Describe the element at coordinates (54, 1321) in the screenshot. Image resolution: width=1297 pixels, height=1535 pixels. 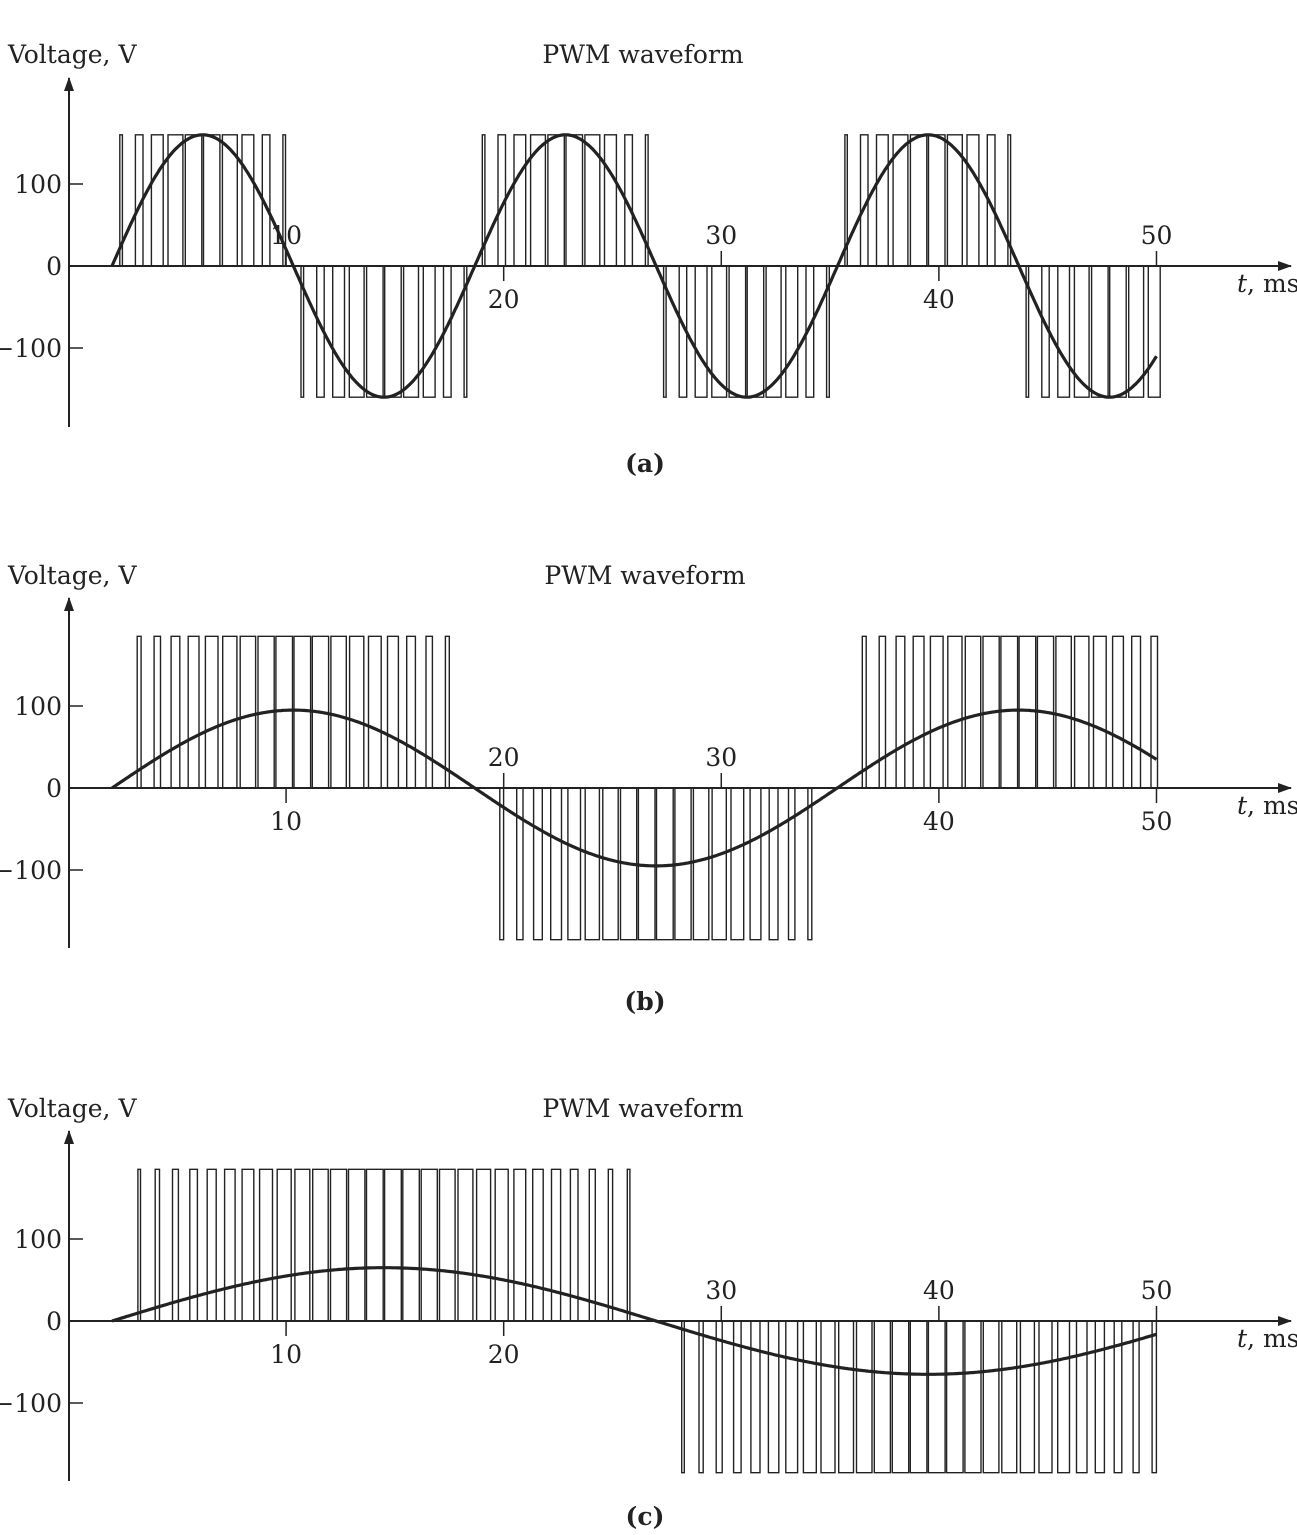
I see `y-tick-label: 0` at that location.